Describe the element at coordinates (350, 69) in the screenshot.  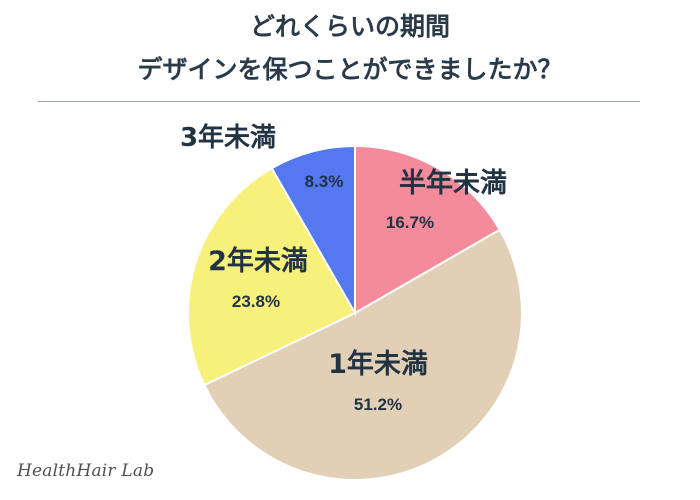
I see `chart-title-line-2: デザインを保つことができましたか？` at that location.